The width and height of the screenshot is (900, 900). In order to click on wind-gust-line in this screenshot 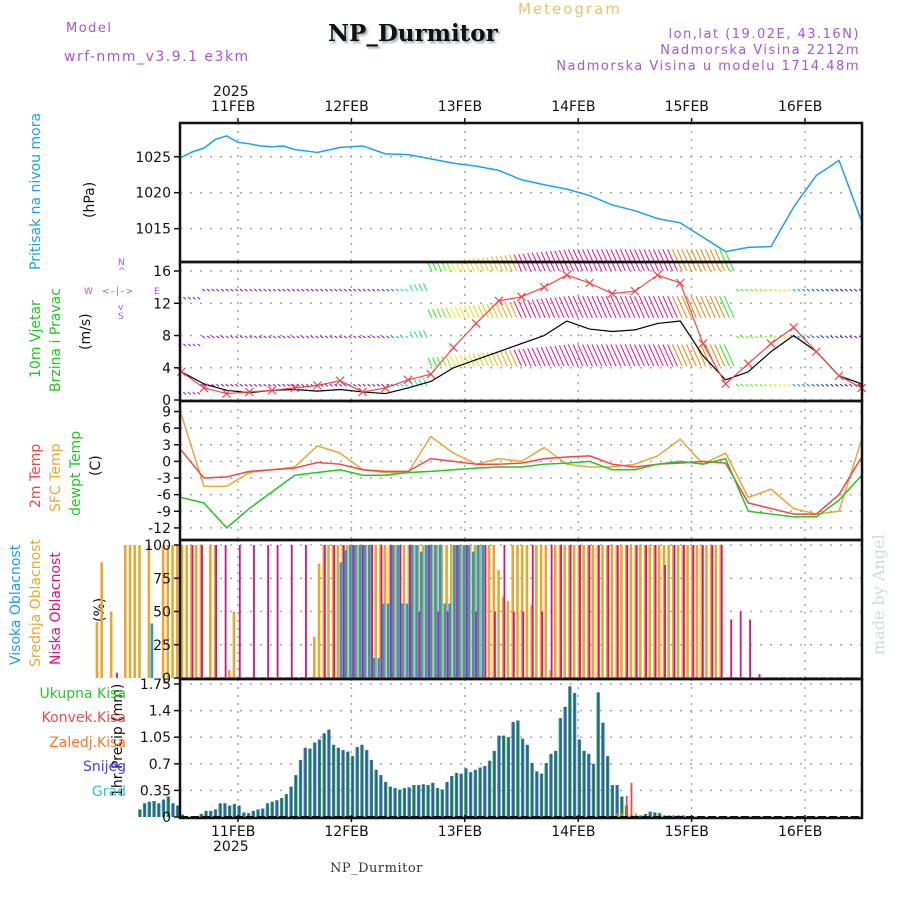, I will do `click(521, 334)`.